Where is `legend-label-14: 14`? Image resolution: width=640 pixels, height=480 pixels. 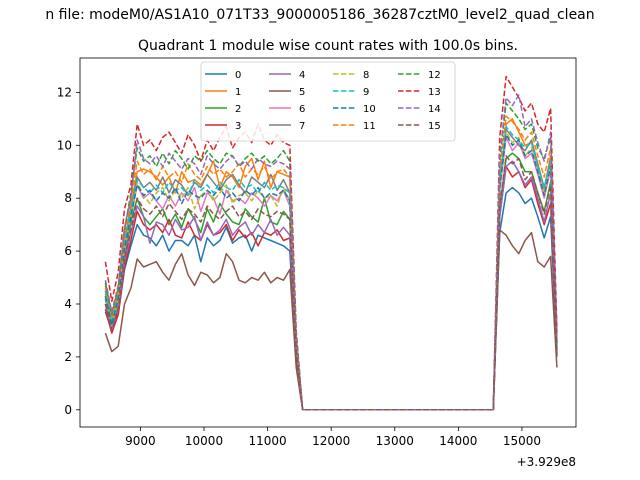
legend-label-14: 14 is located at coordinates (434, 109).